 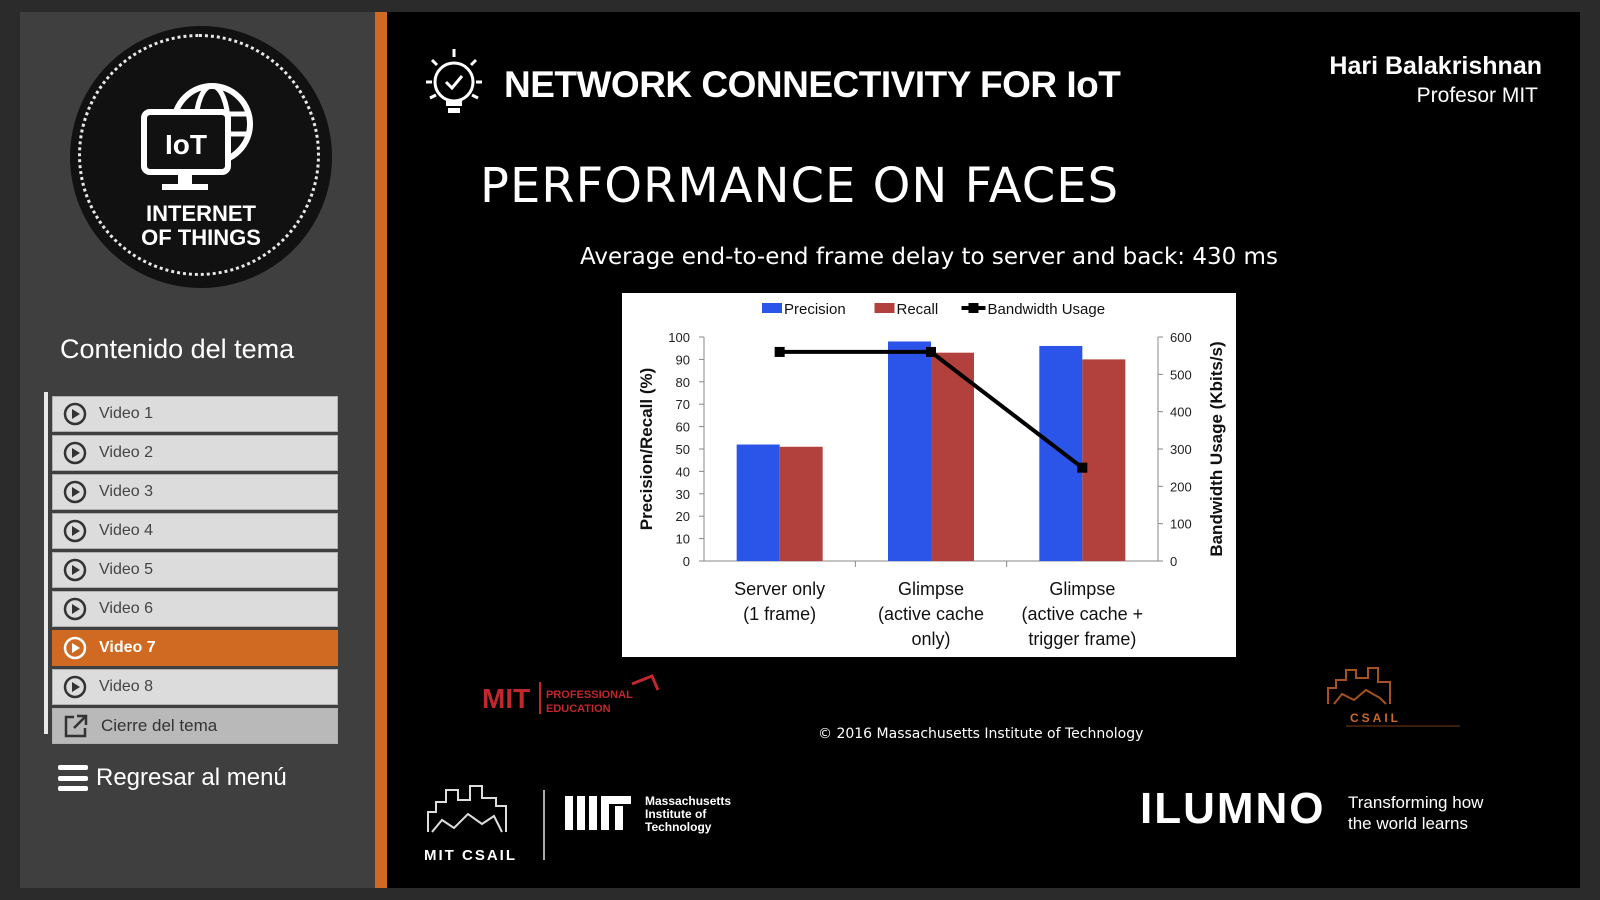 What do you see at coordinates (195, 492) in the screenshot?
I see `sidebar-item-video-3: Video 3` at bounding box center [195, 492].